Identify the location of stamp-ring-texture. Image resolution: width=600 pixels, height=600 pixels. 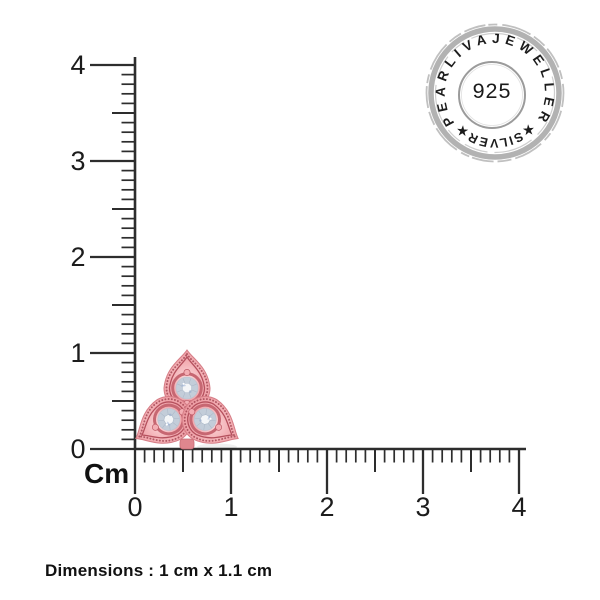
(495, 93).